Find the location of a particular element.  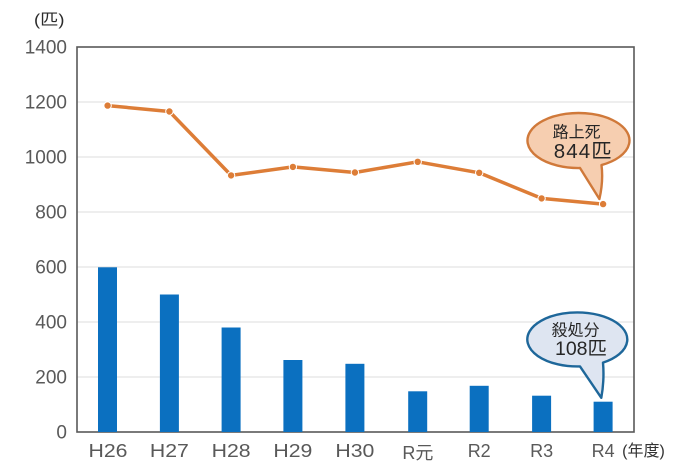

svg-text: H27 is located at coordinates (169, 451).